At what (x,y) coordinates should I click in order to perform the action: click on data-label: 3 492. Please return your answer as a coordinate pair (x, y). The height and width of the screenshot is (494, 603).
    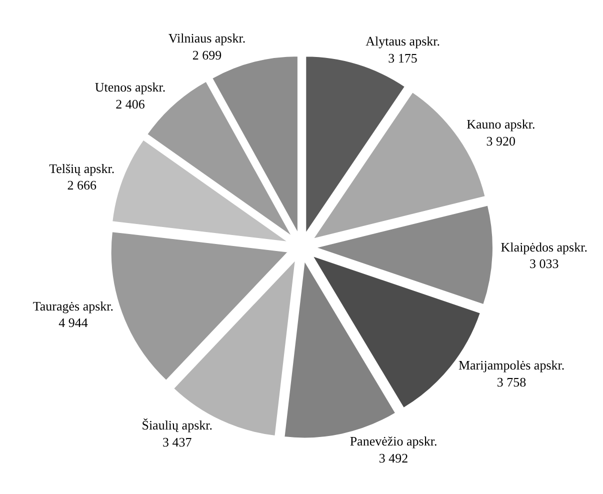
    Looking at the image, I should click on (393, 458).